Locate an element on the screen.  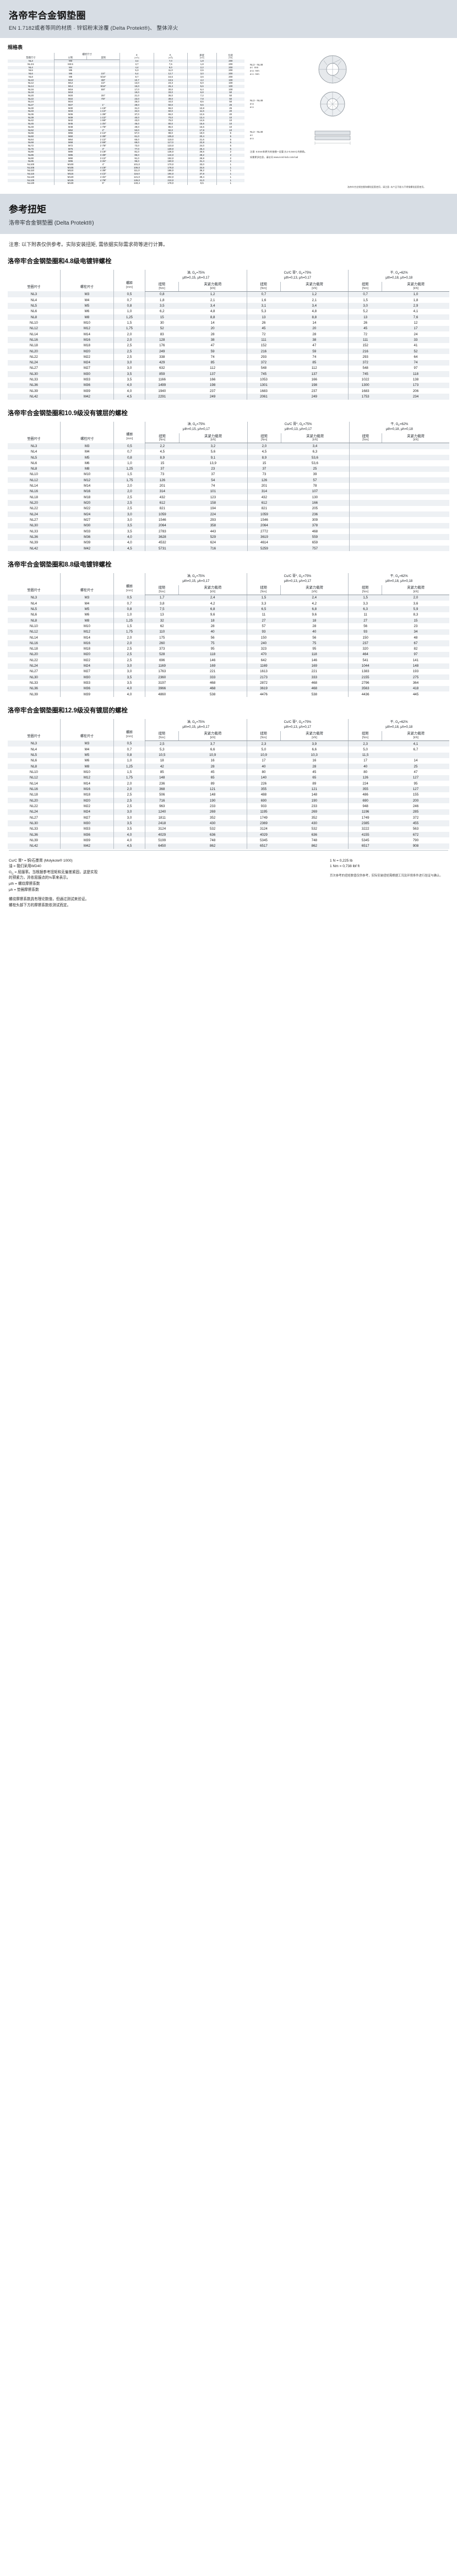
torque-cell: 5731 is located at coordinates (162, 548).